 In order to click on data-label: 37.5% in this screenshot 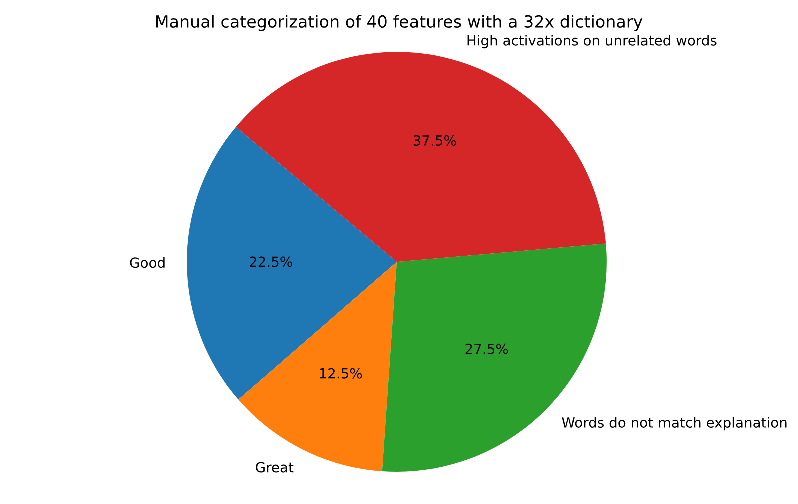, I will do `click(435, 140)`.